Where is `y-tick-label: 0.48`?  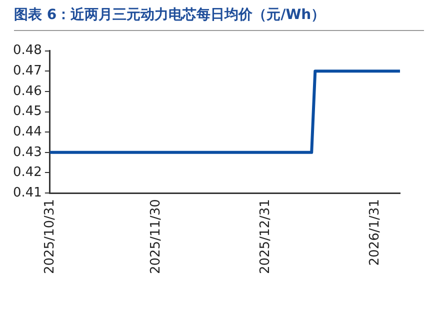
y-tick-label: 0.48 is located at coordinates (27, 50).